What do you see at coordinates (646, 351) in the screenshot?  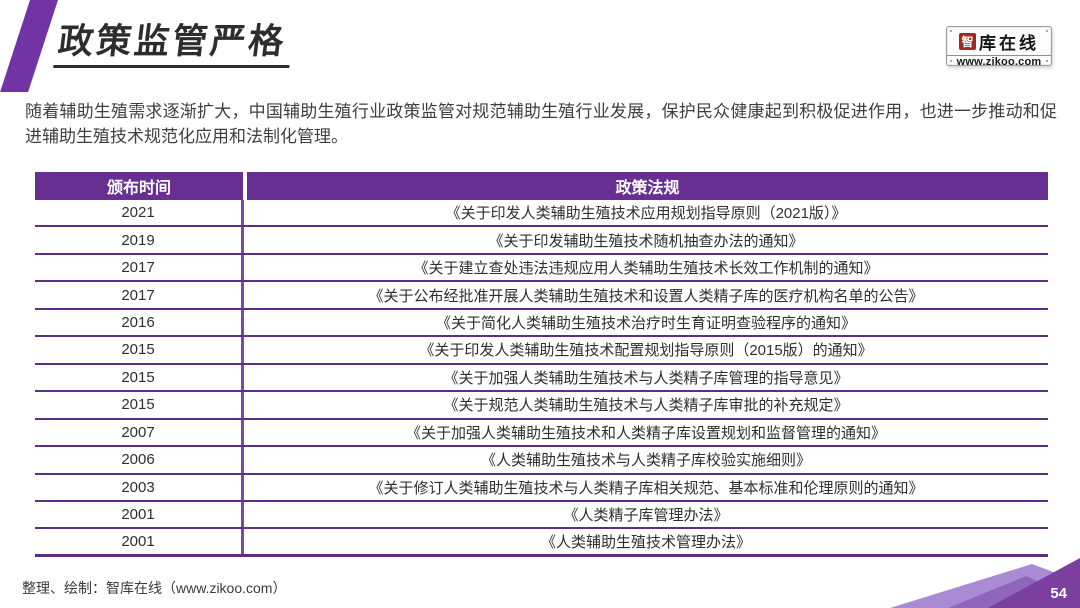 I see `policy-cell: 《关于印发人类辅助生殖技术配置规划指导原则（2015版）的通知》` at bounding box center [646, 351].